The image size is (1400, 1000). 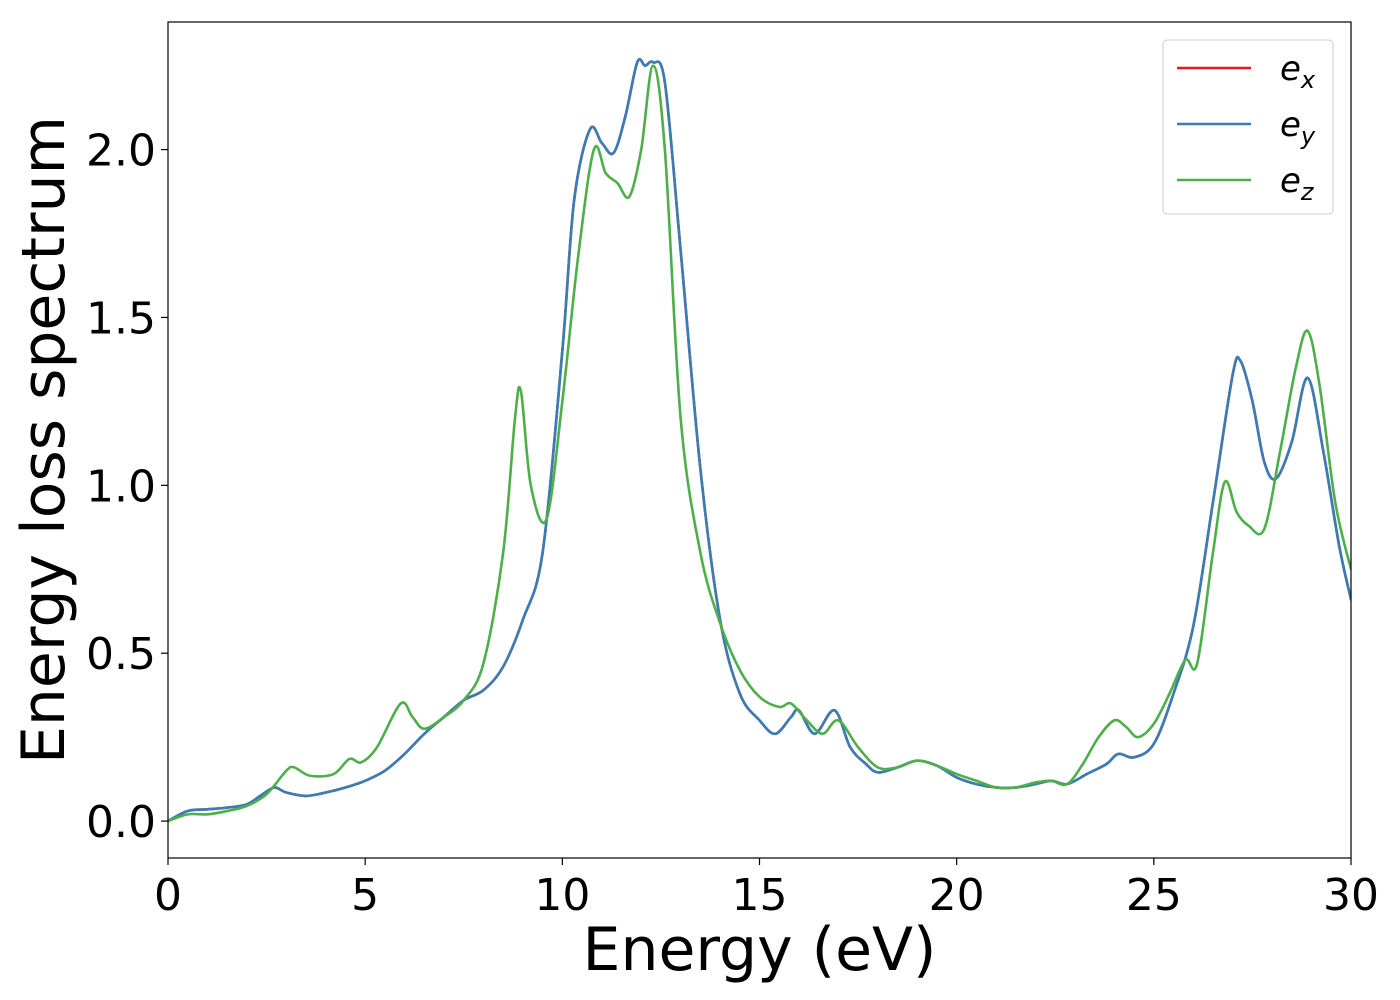 I want to click on legend-label: ez, so click(x=1297, y=183).